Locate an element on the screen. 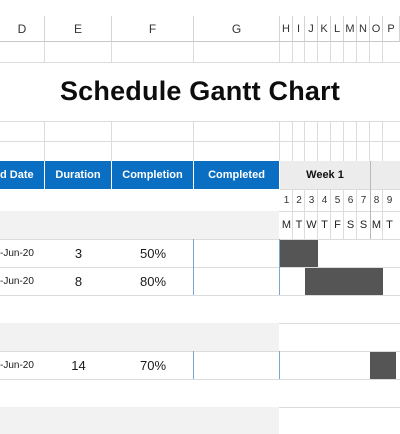 The height and width of the screenshot is (434, 400). week-header: Week 1 is located at coordinates (325, 175).